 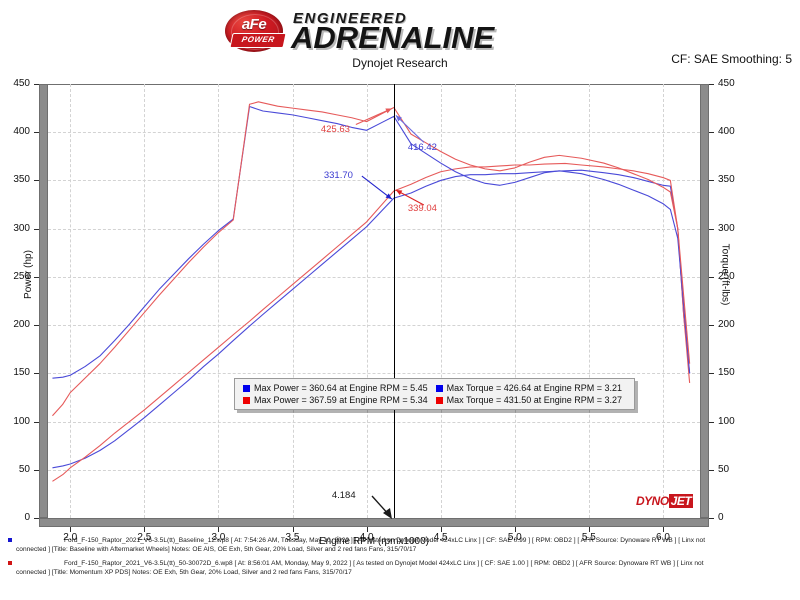 What do you see at coordinates (43, 301) in the screenshot?
I see `y-axis-left-bar` at bounding box center [43, 301].